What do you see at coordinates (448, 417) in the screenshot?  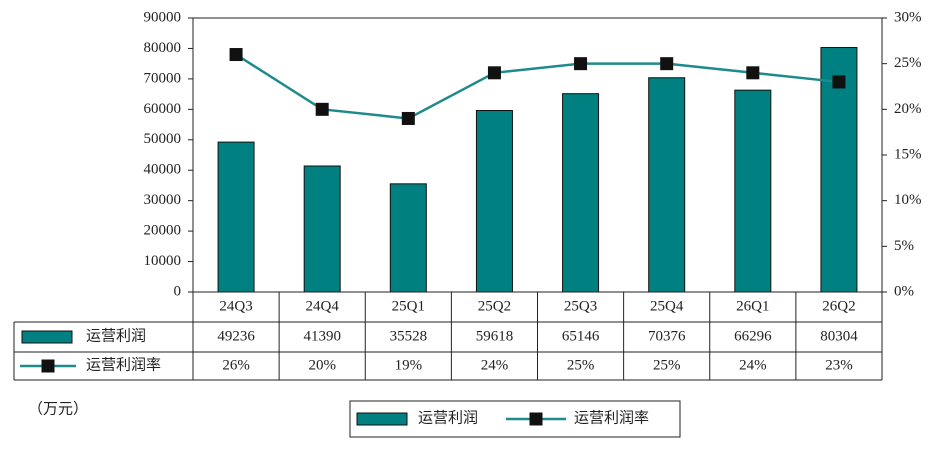 I see `legend-label: 运营利润` at bounding box center [448, 417].